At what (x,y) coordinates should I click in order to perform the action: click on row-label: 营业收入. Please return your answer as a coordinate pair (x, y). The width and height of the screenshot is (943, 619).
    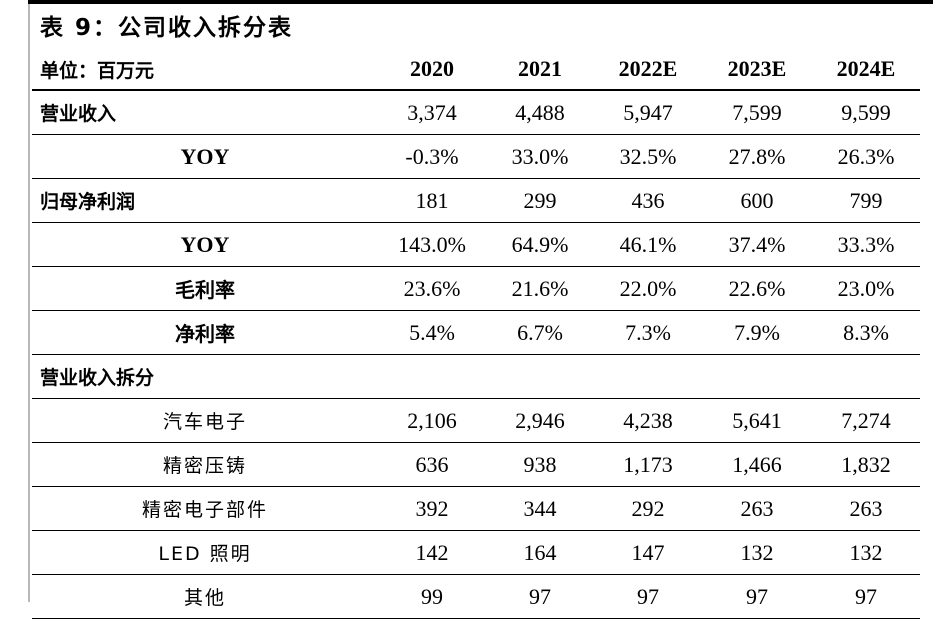
    Looking at the image, I should click on (205, 112).